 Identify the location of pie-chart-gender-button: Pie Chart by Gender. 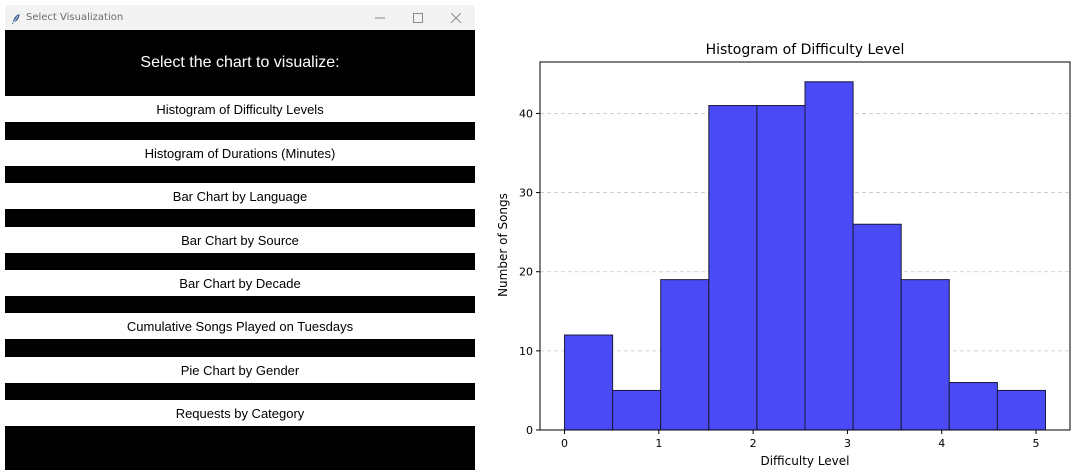
(240, 370).